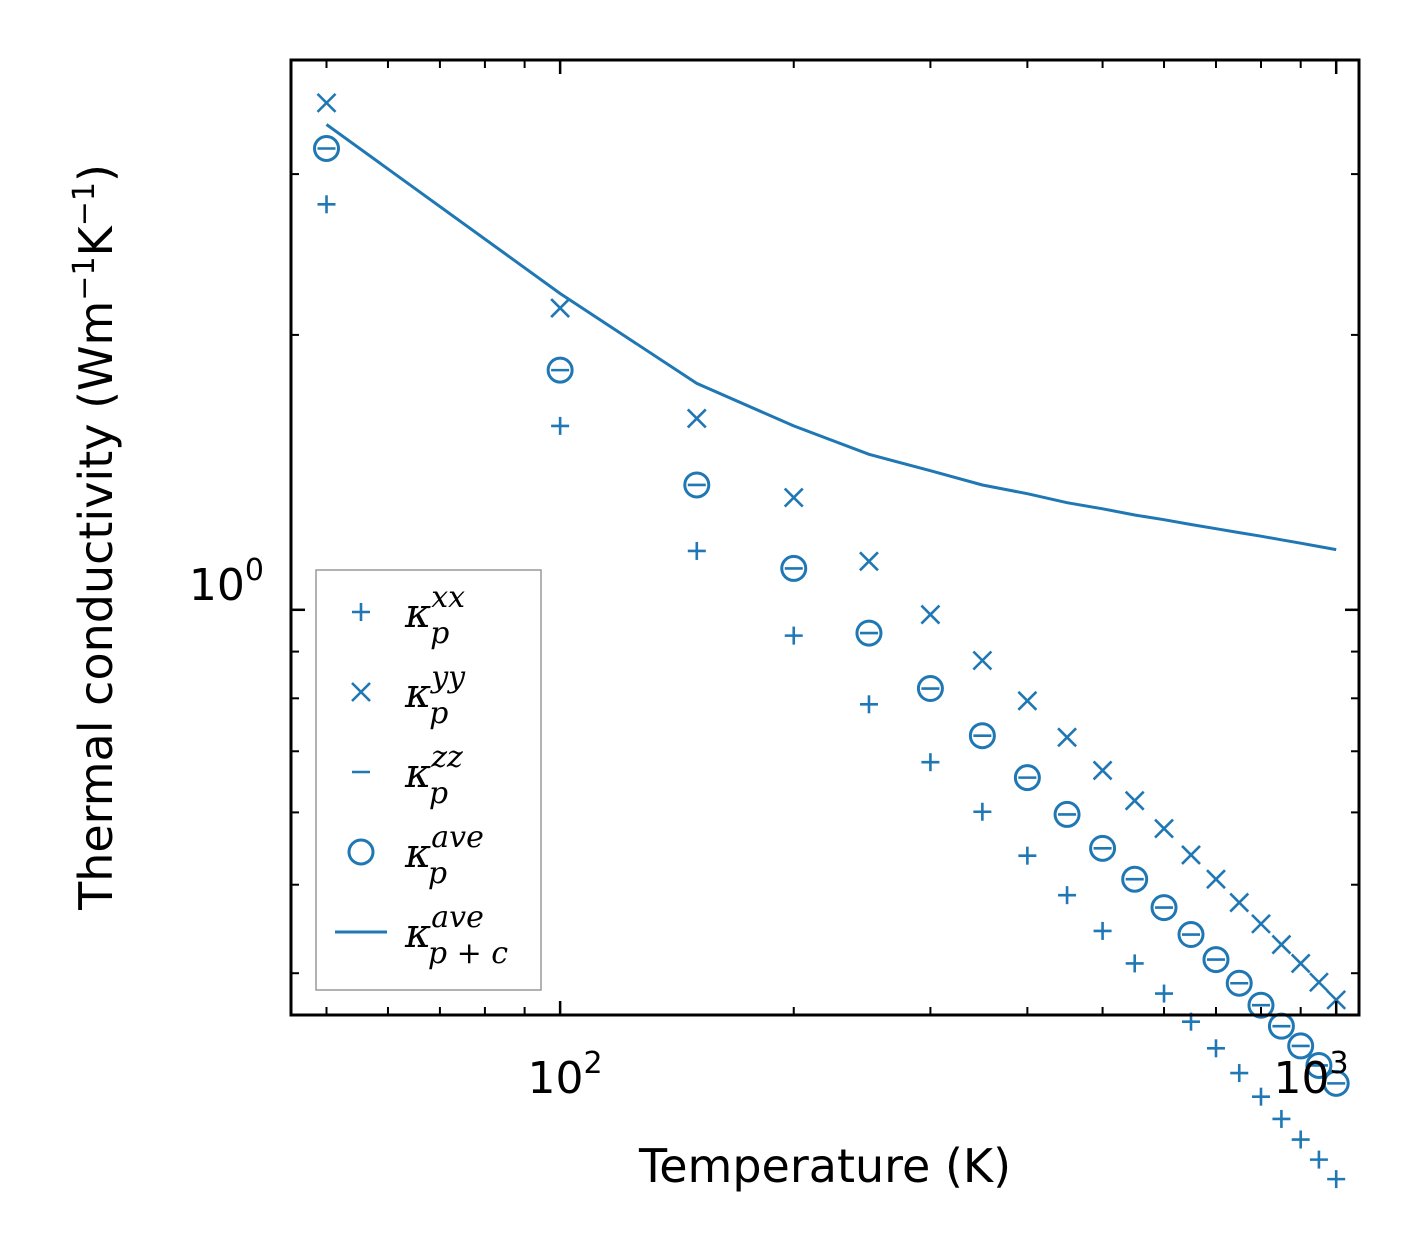 The height and width of the screenshot is (1254, 1421). I want to click on x-axis-title: Temperature (K), so click(824, 1166).